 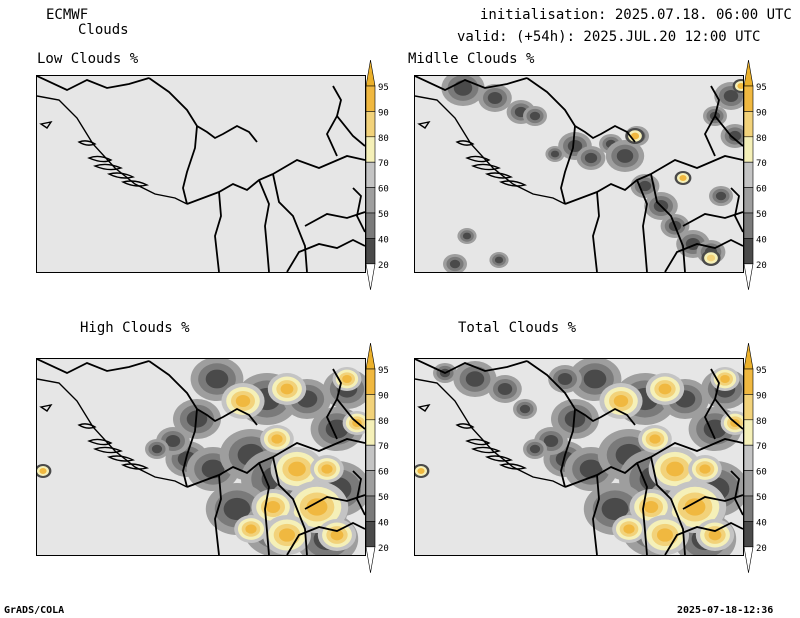 What do you see at coordinates (383, 88) in the screenshot?
I see `colorbar-tick-label: 95` at bounding box center [383, 88].